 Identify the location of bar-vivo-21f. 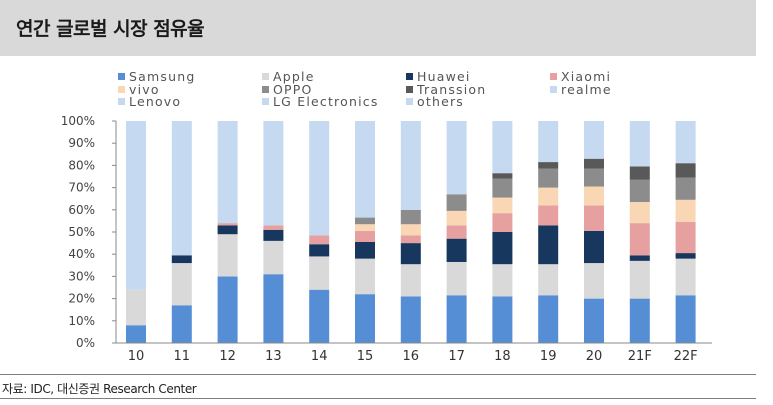
(639, 213).